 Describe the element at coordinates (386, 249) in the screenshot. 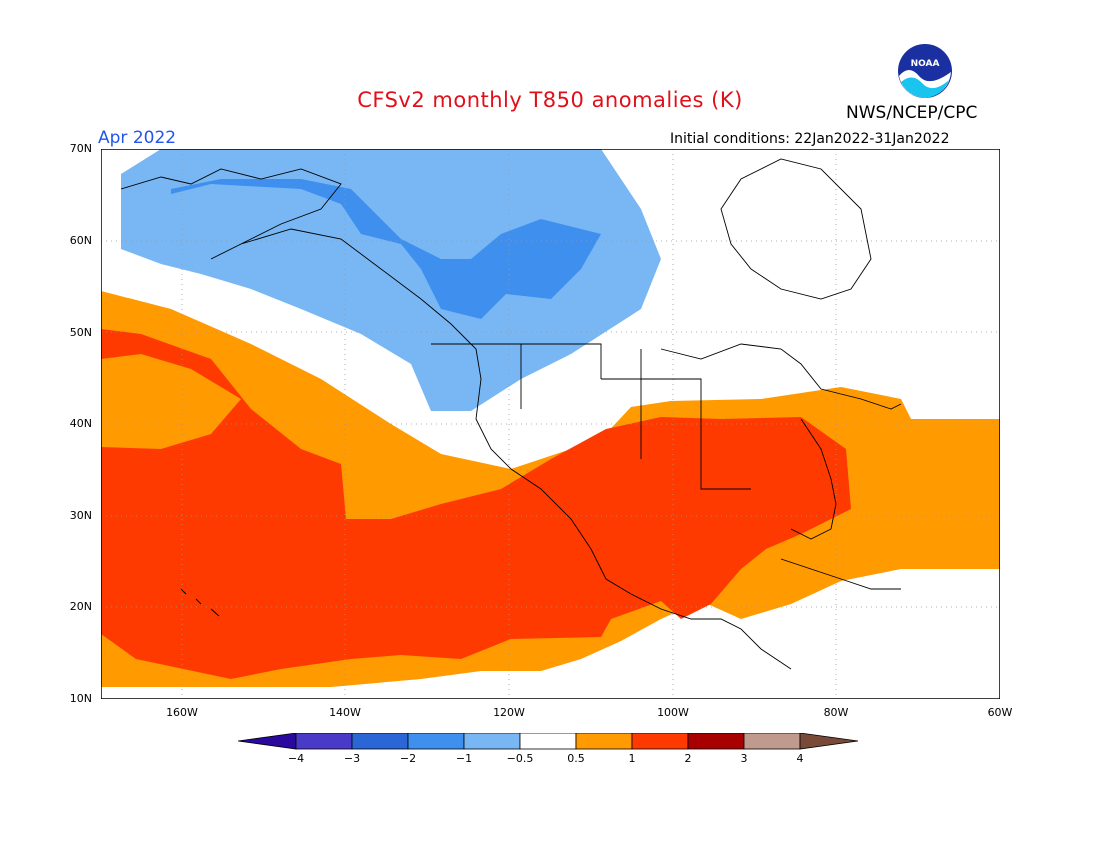

I see `cold-anomaly-region-mid` at that location.